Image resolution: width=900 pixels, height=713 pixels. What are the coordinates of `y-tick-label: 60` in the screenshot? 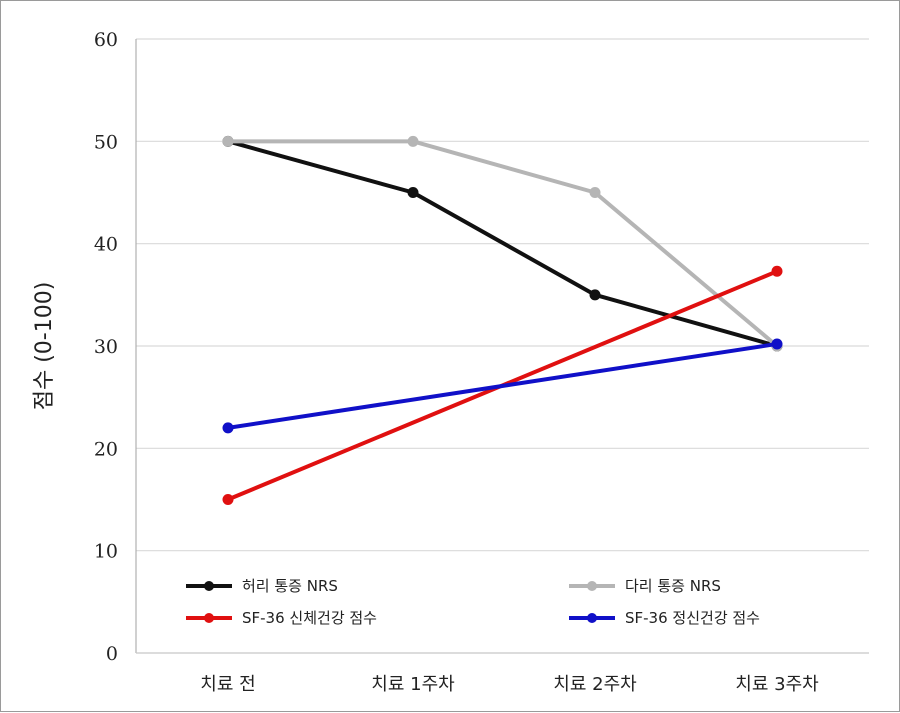 It's located at (106, 40).